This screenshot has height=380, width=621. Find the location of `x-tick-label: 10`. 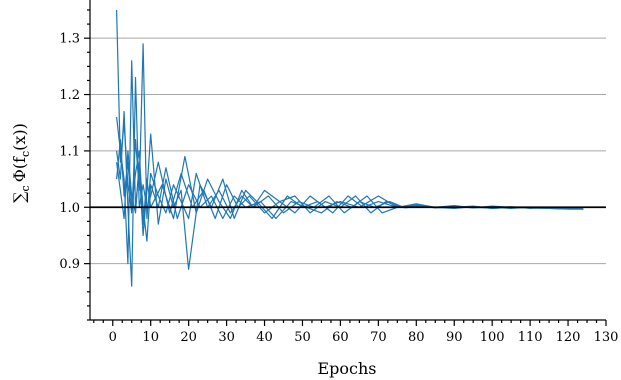

x-tick-label: 10 is located at coordinates (150, 337).